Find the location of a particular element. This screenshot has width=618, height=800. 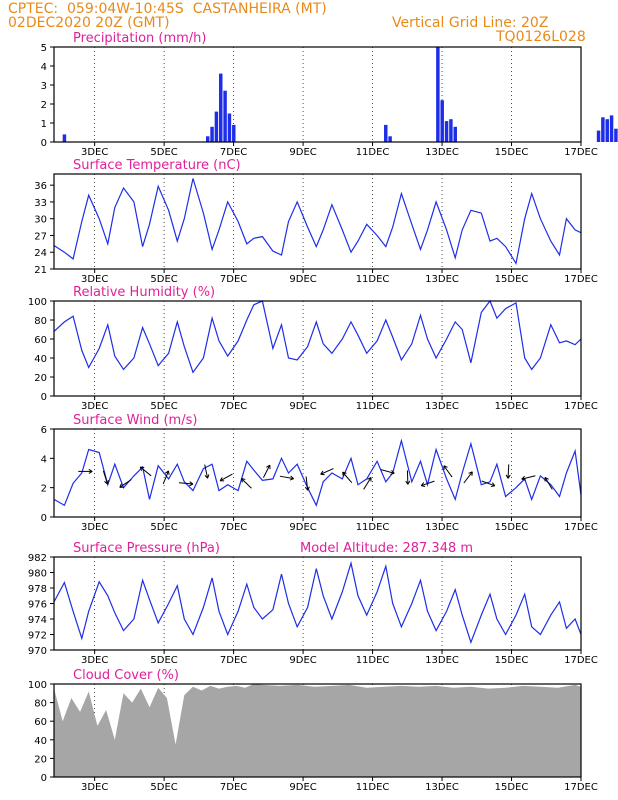

header-datetime: 02DEC2020 20Z (GMT) is located at coordinates (89, 23).